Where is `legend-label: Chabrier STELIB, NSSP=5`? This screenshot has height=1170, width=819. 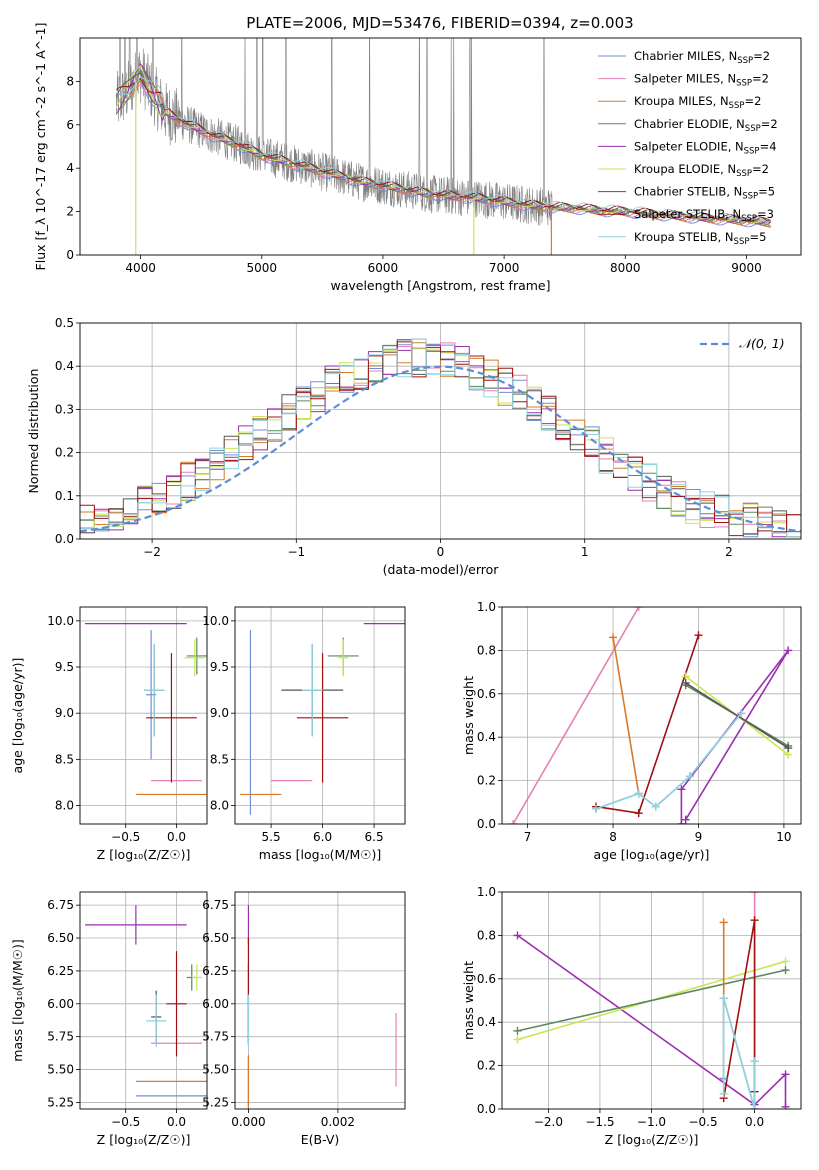
legend-label: Chabrier STELIB, NSSP=5 is located at coordinates (704, 193).